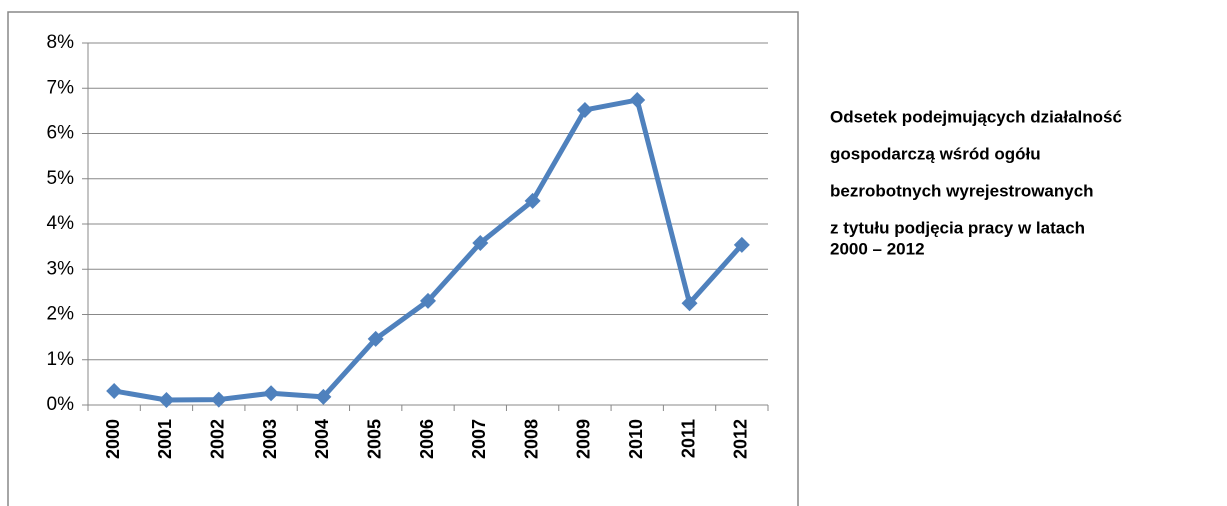 This screenshot has width=1227, height=506. What do you see at coordinates (957, 227) in the screenshot?
I see `chart-title: z tytułu podjęcia pracy w latach` at bounding box center [957, 227].